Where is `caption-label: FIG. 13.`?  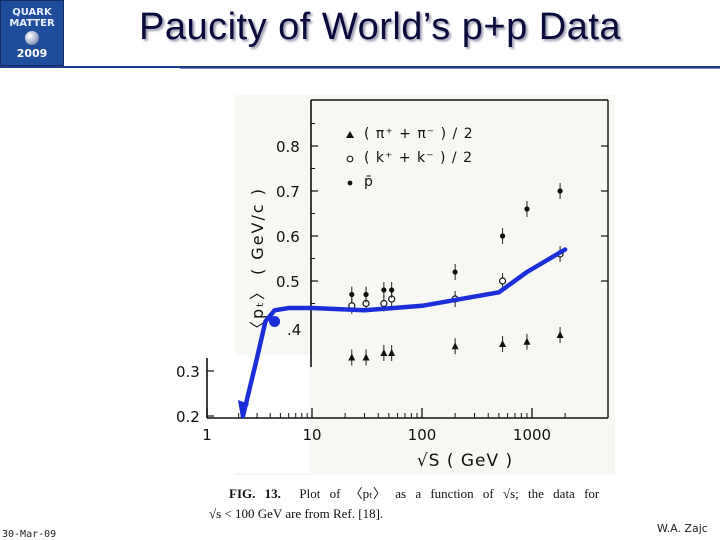
caption-label: FIG. 13. is located at coordinates (255, 493).